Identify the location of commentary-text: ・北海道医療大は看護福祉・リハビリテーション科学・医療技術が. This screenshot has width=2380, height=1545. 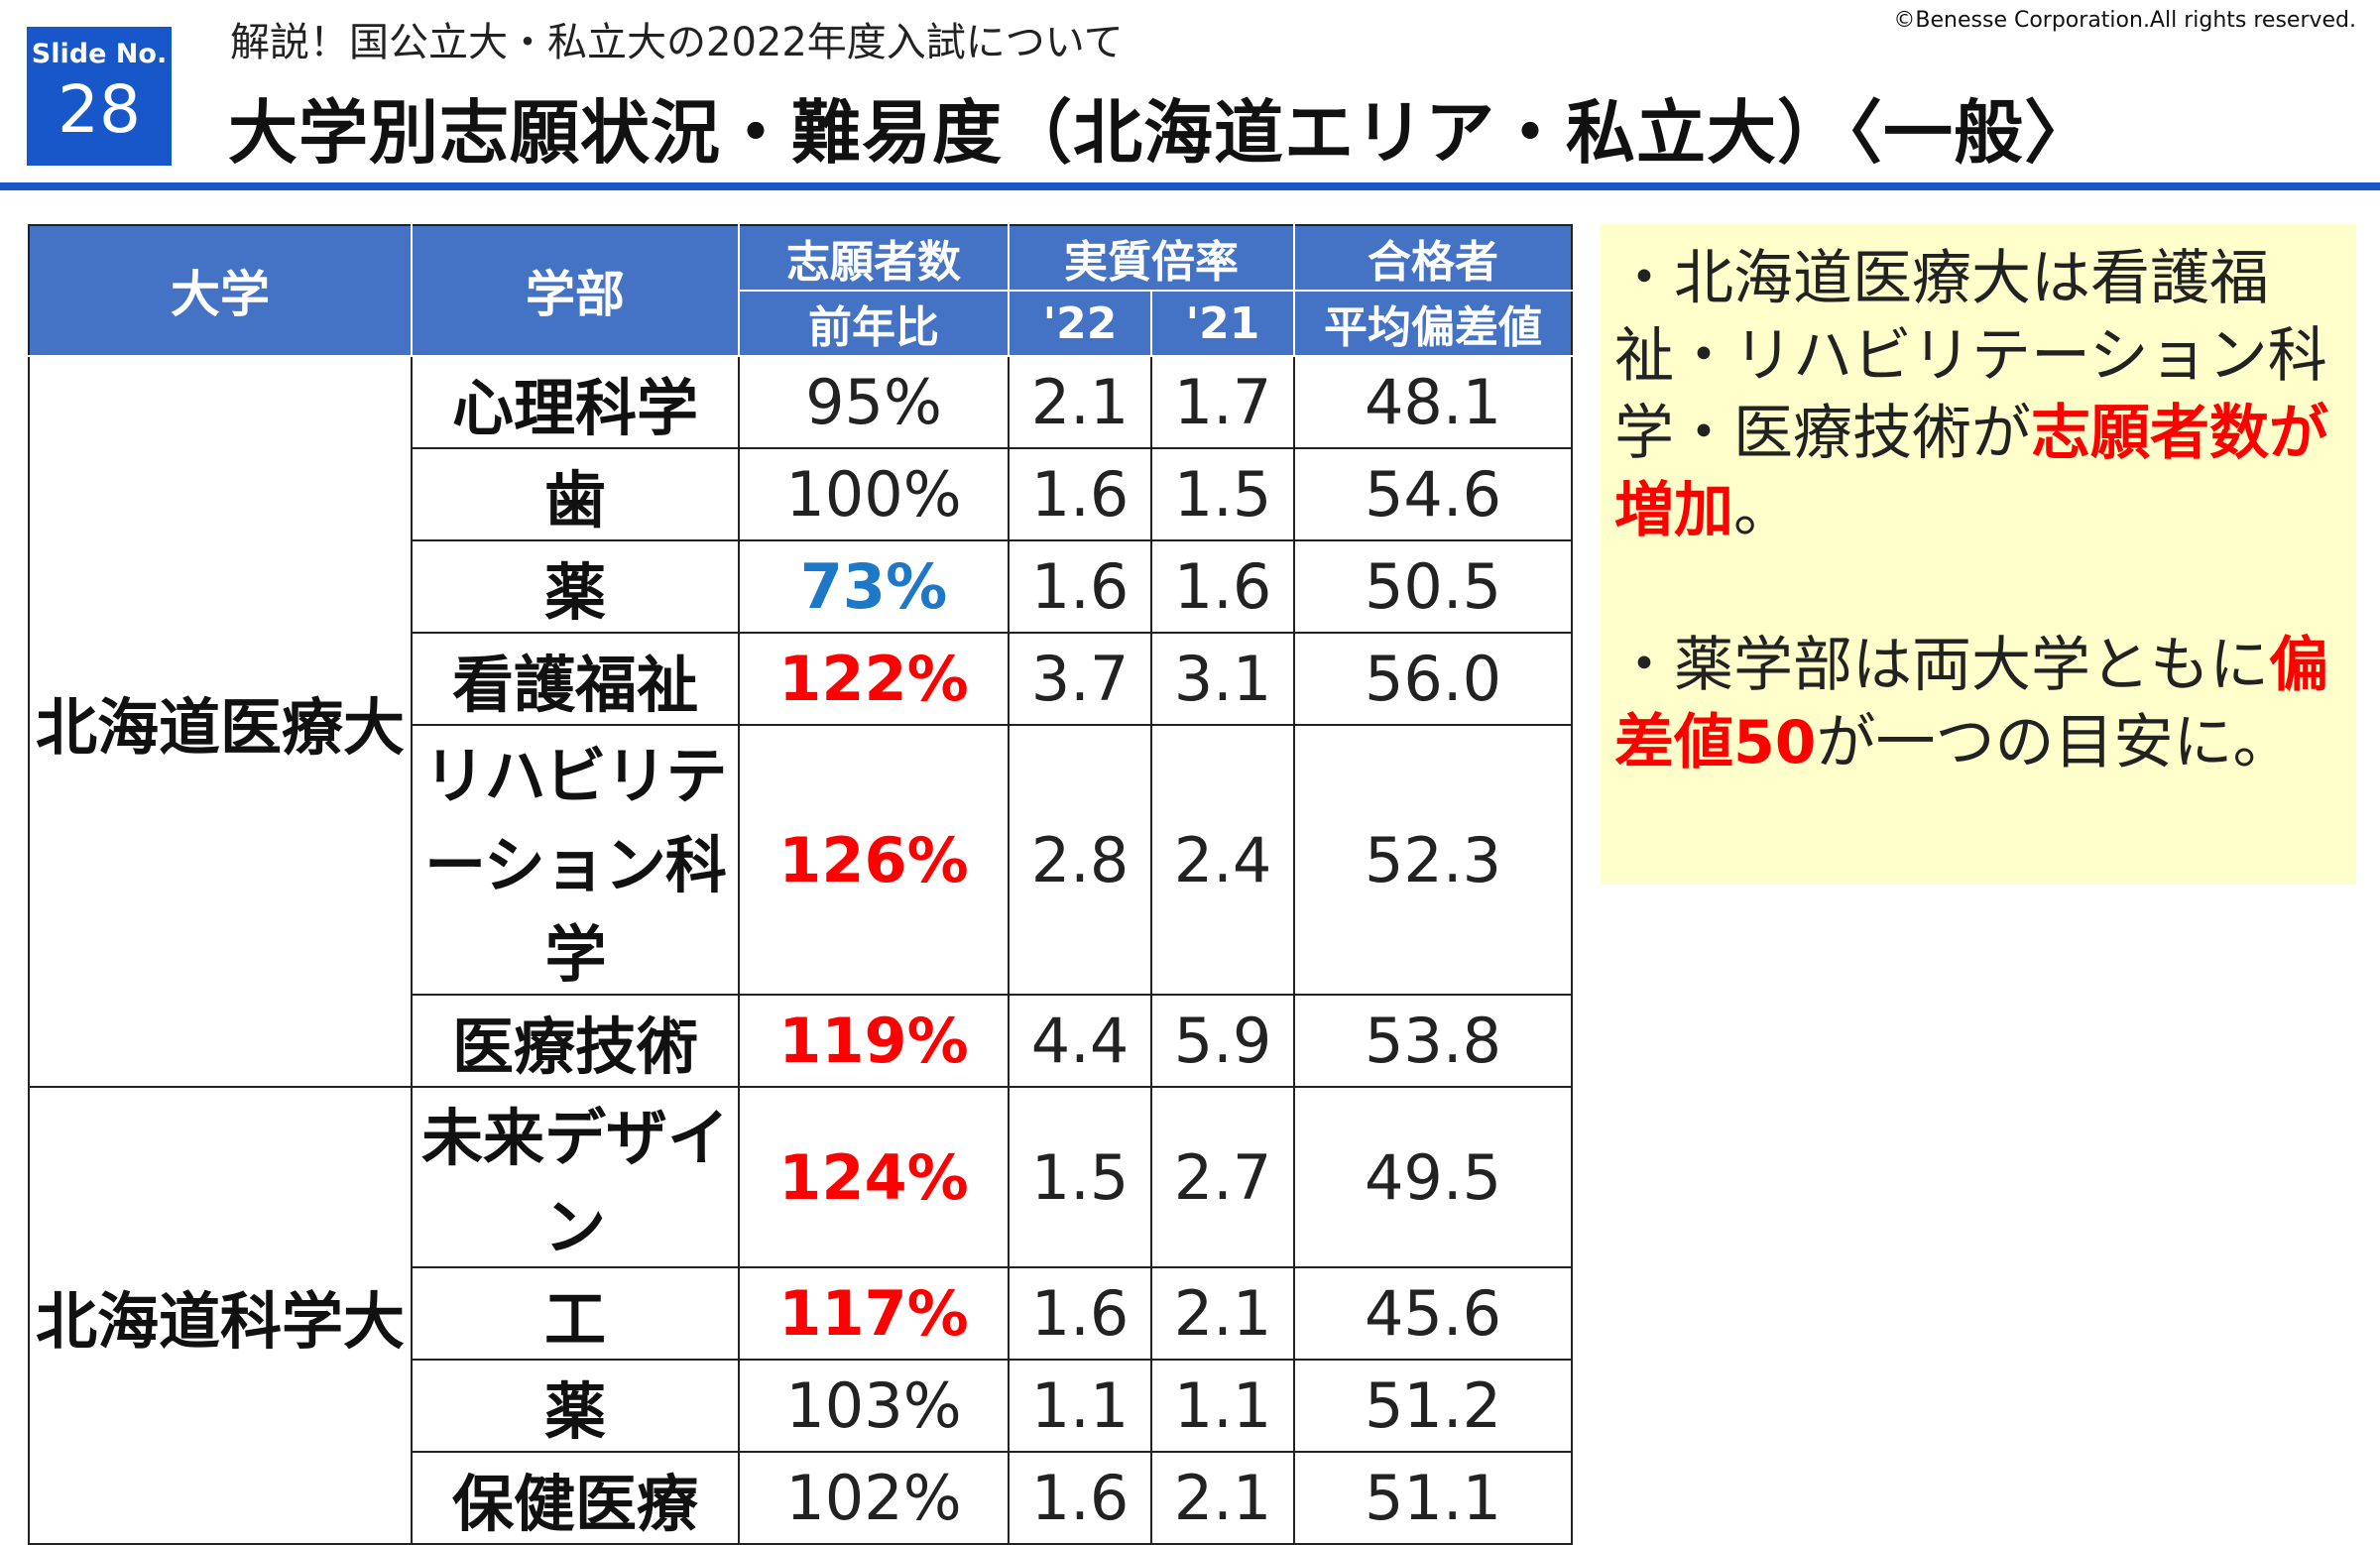
(1970, 356).